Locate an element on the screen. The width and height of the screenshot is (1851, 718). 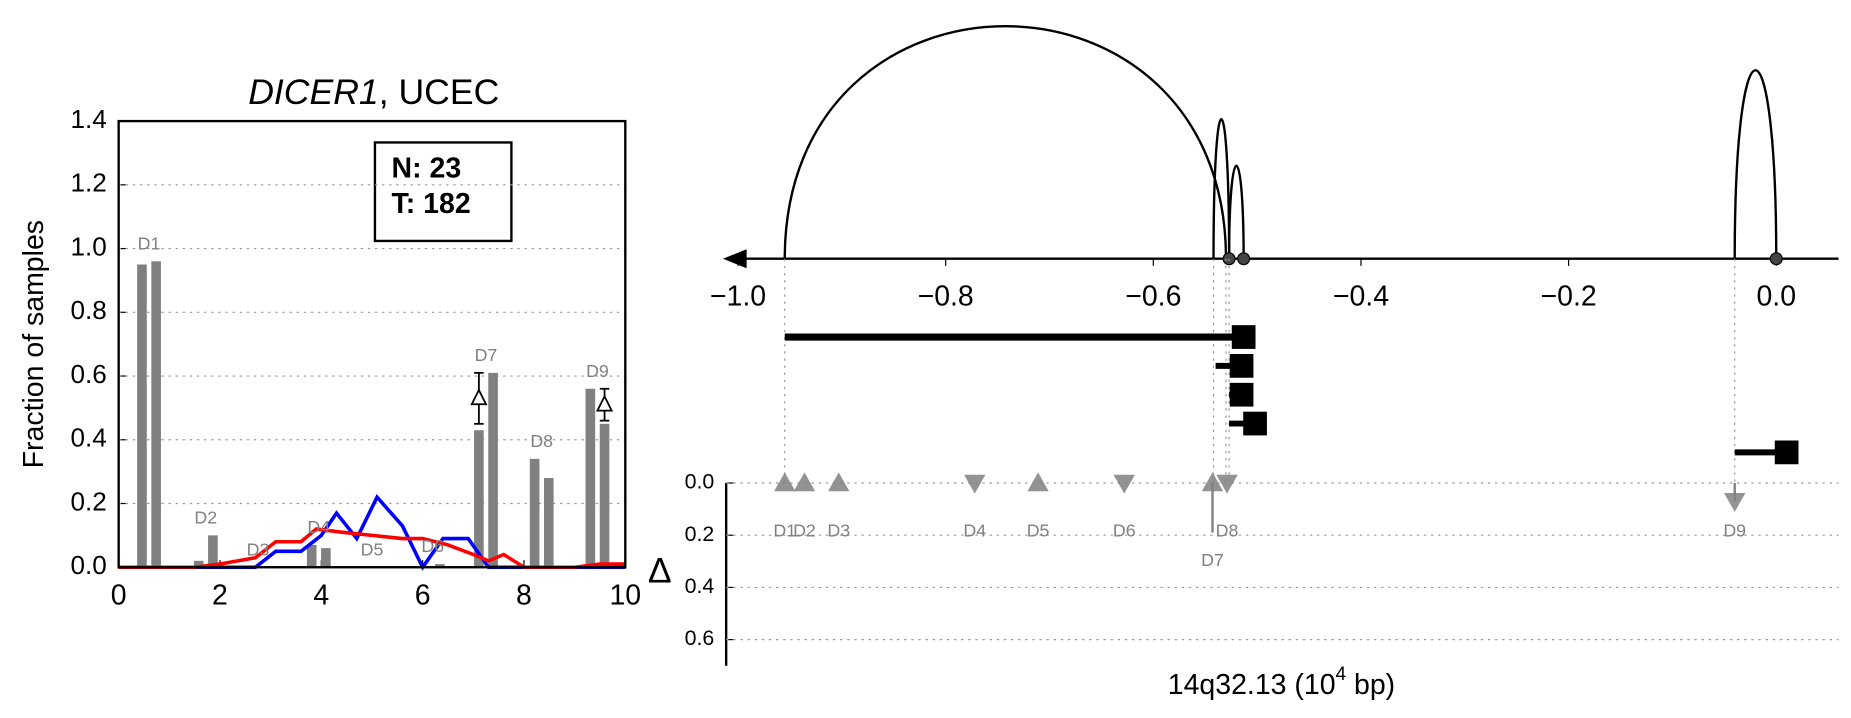
gene-name: DICER1 is located at coordinates (313, 92).